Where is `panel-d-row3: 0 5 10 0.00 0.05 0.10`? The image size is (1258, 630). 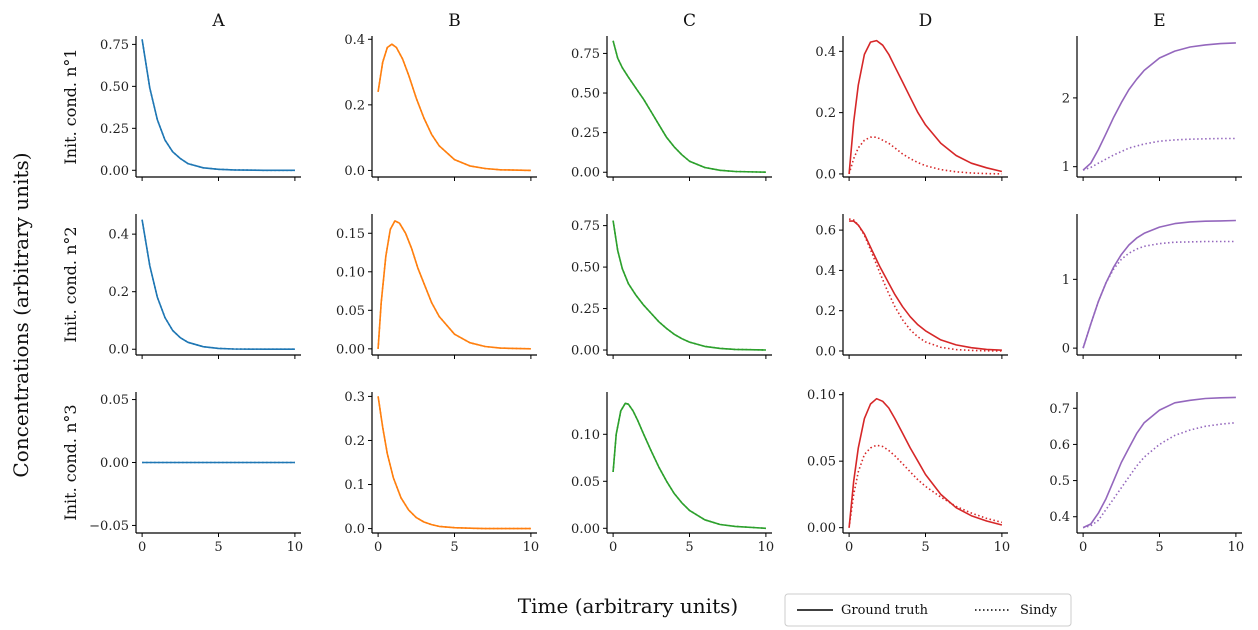 panel-d-row3: 0 5 10 0.00 0.05 0.10 is located at coordinates (908, 471).